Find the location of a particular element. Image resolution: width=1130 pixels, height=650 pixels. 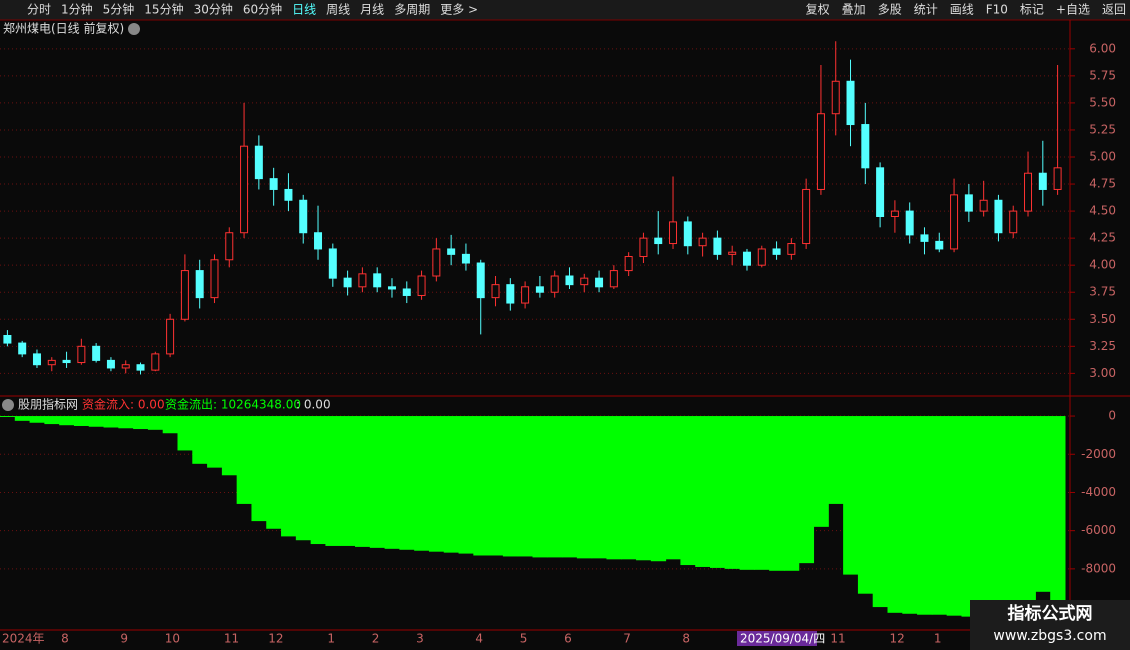

toolbar-item: +自选 is located at coordinates (1073, 10).